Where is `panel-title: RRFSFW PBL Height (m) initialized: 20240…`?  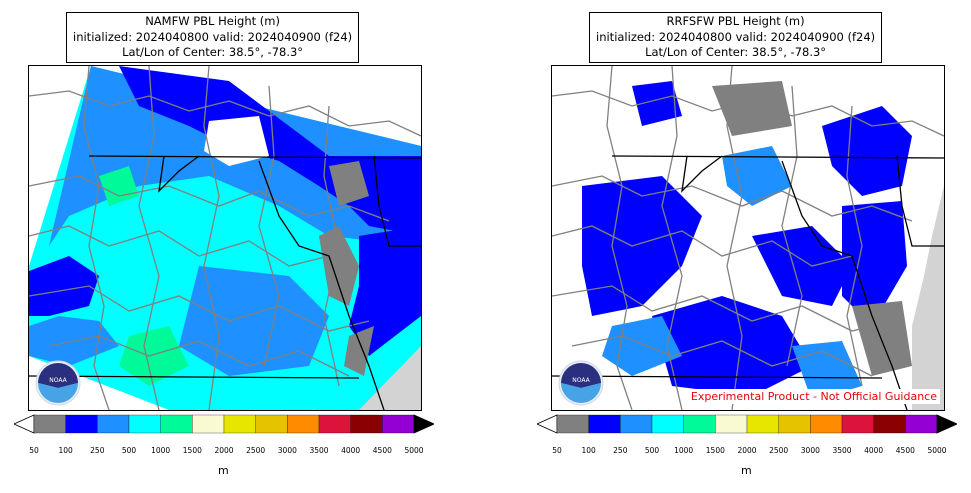 panel-title: RRFSFW PBL Height (m) initialized: 20240… is located at coordinates (736, 37).